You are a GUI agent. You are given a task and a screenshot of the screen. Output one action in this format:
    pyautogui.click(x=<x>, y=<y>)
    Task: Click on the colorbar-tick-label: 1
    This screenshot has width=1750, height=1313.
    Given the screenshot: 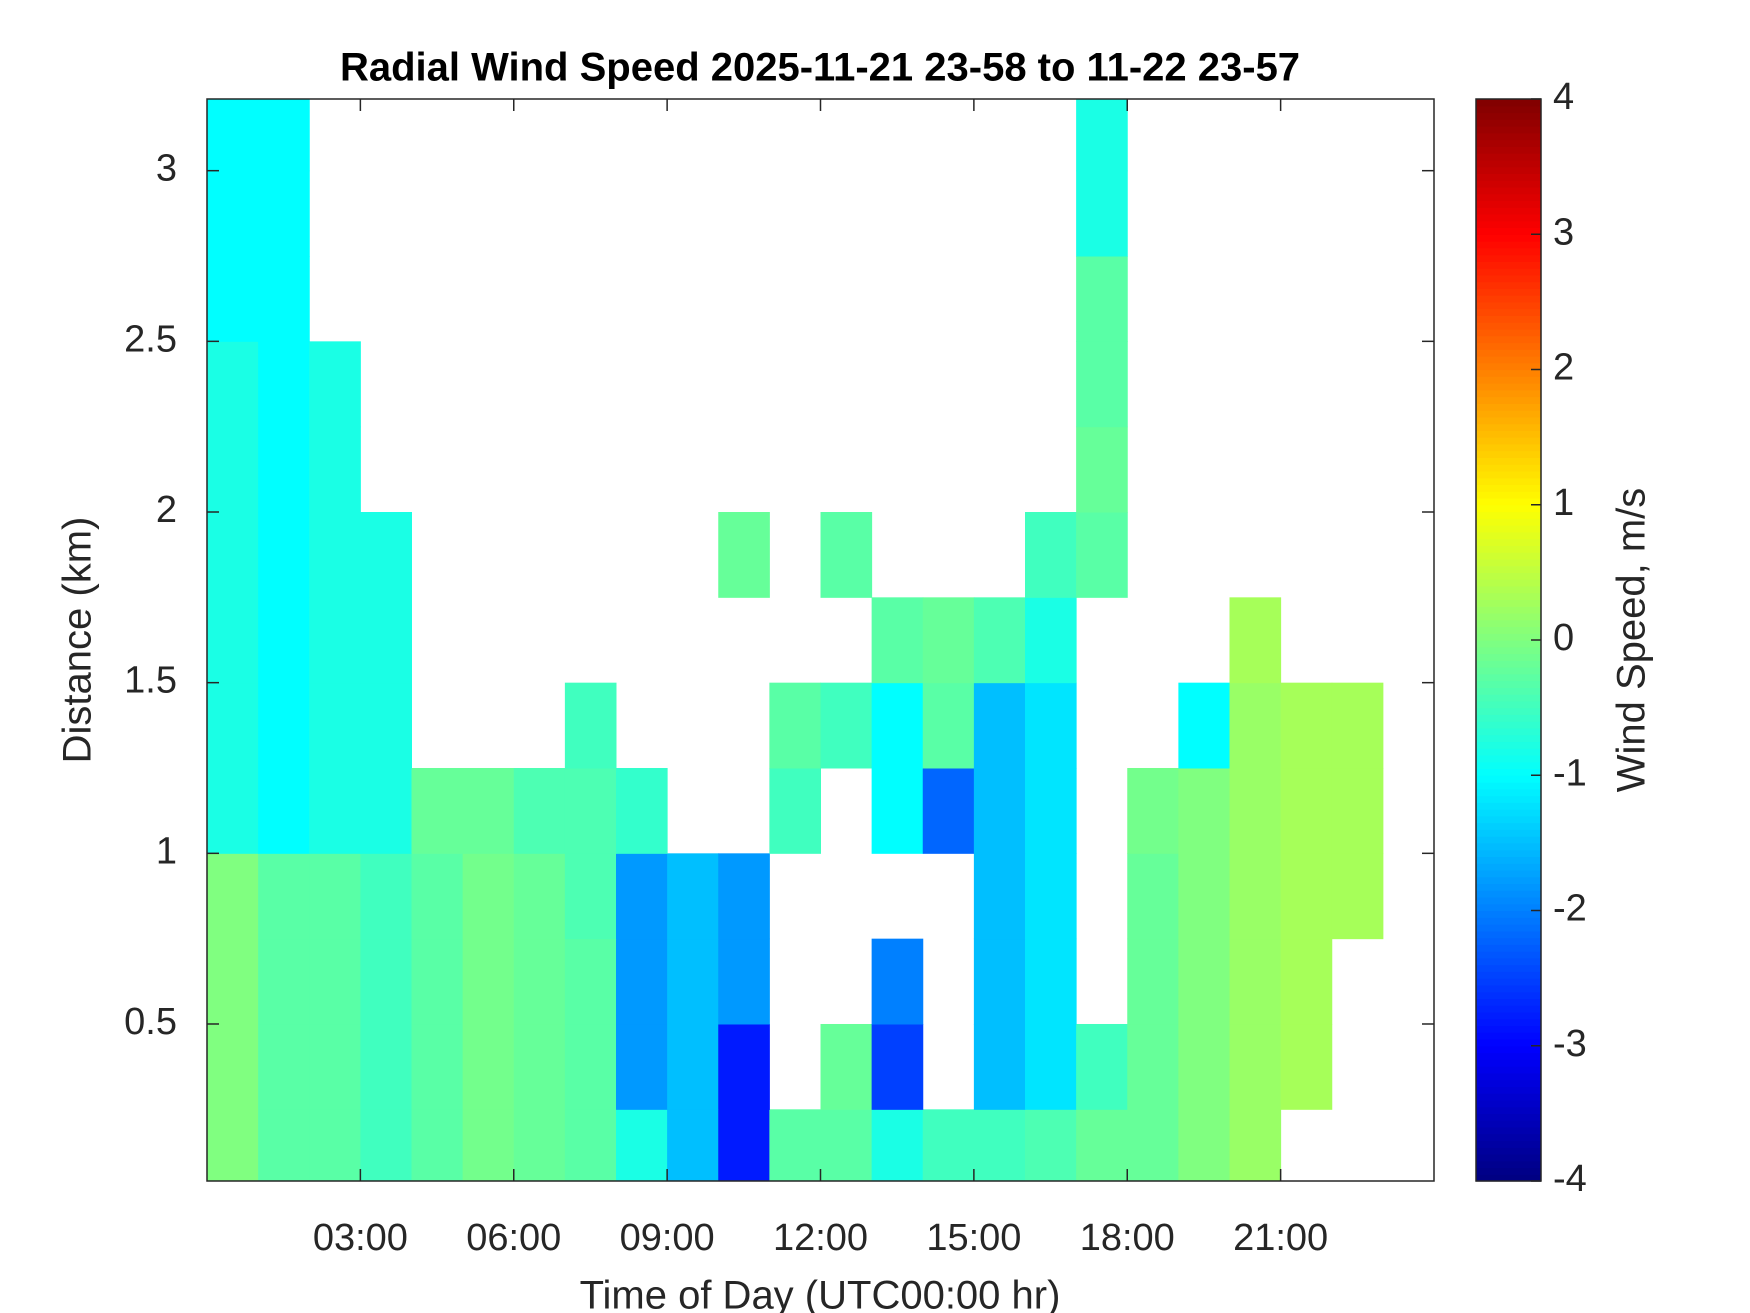 What is the action you would take?
    pyautogui.click(x=1563, y=503)
    